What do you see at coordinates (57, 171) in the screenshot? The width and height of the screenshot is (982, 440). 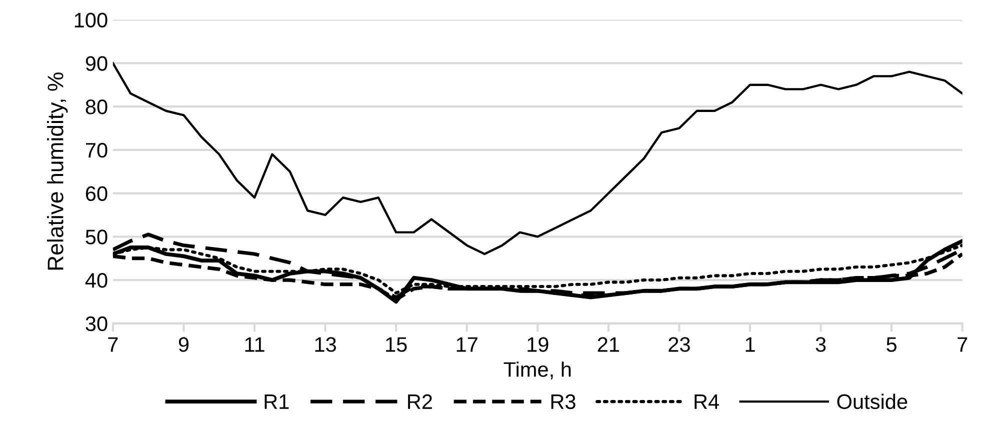 I see `y-axis-title: Relative humidity, %` at bounding box center [57, 171].